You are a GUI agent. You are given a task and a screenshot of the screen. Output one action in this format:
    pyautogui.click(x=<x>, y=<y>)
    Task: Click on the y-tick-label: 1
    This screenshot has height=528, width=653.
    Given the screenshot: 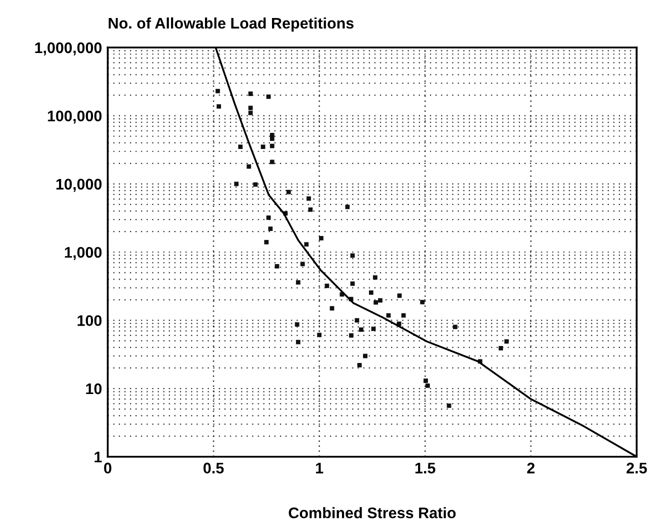 What is the action you would take?
    pyautogui.click(x=98, y=457)
    